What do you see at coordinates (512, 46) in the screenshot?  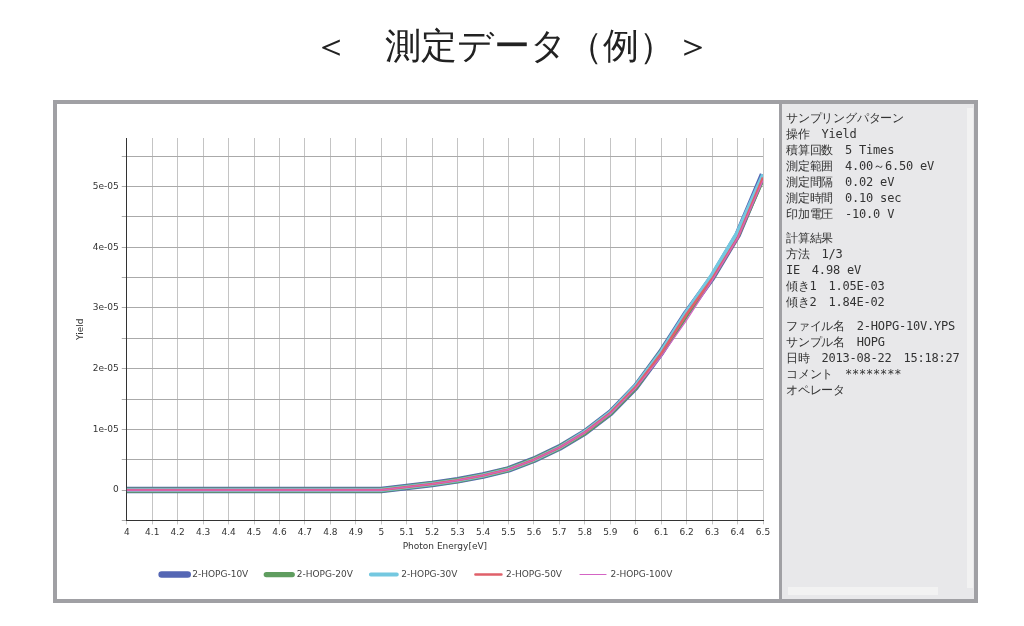 I see `chart-title: ＜ 測定データ（例）＞` at bounding box center [512, 46].